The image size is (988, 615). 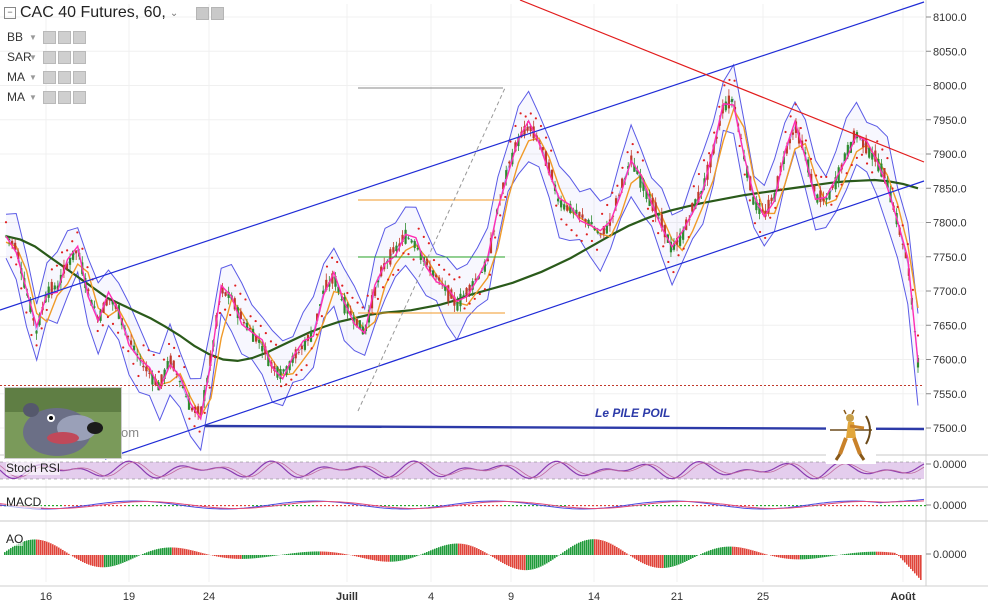 What do you see at coordinates (10, 13) in the screenshot?
I see `collapse-icon: −` at bounding box center [10, 13].